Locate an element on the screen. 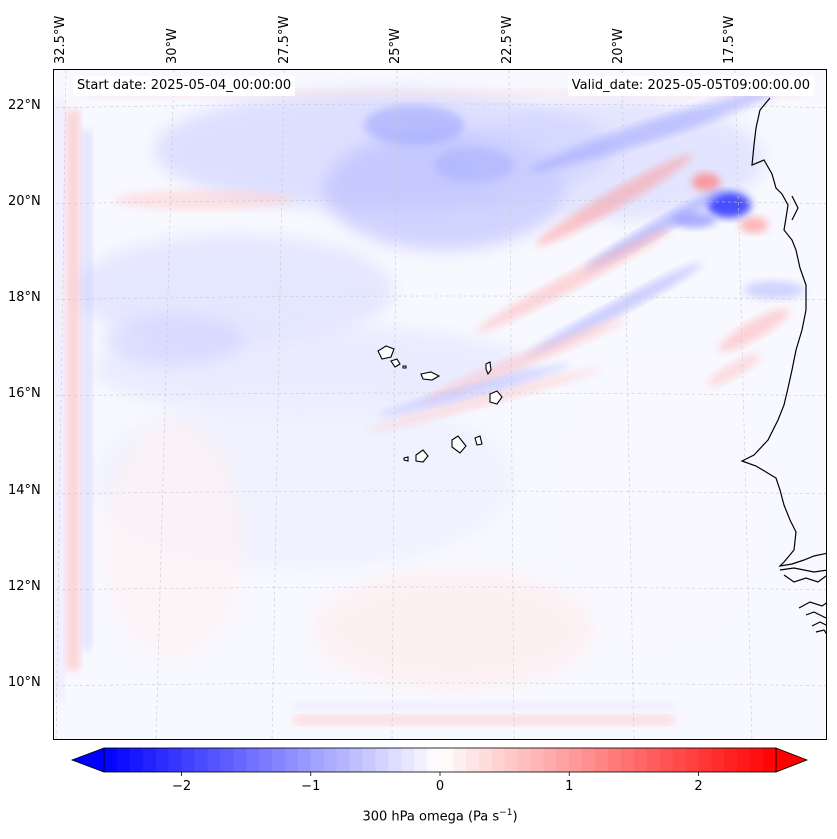  lat-label-12n: 12°N is located at coordinates (24, 586).